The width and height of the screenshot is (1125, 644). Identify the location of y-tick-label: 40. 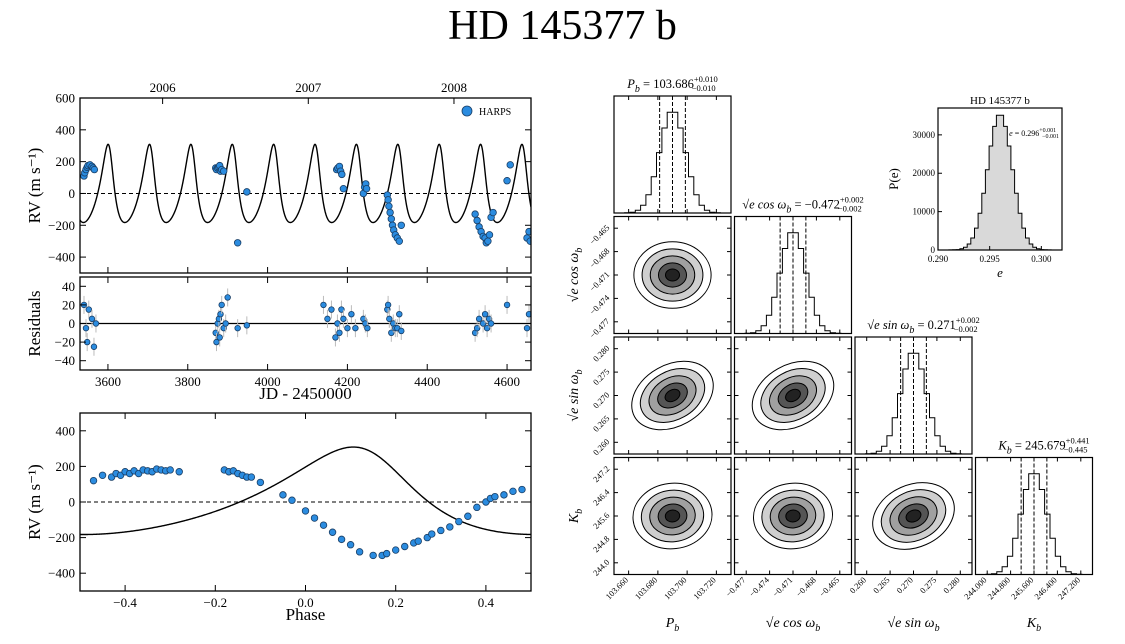
(68, 286).